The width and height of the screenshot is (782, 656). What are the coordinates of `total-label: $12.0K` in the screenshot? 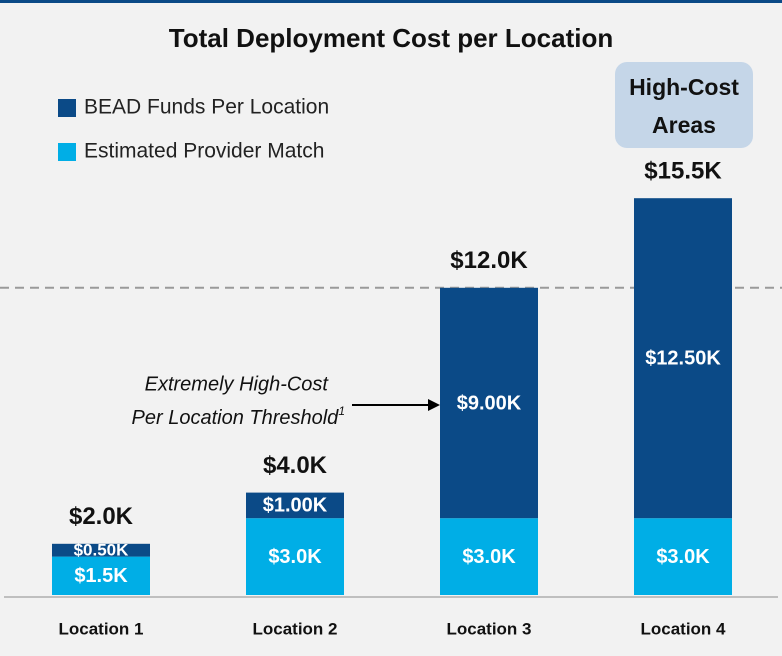 It's located at (489, 260).